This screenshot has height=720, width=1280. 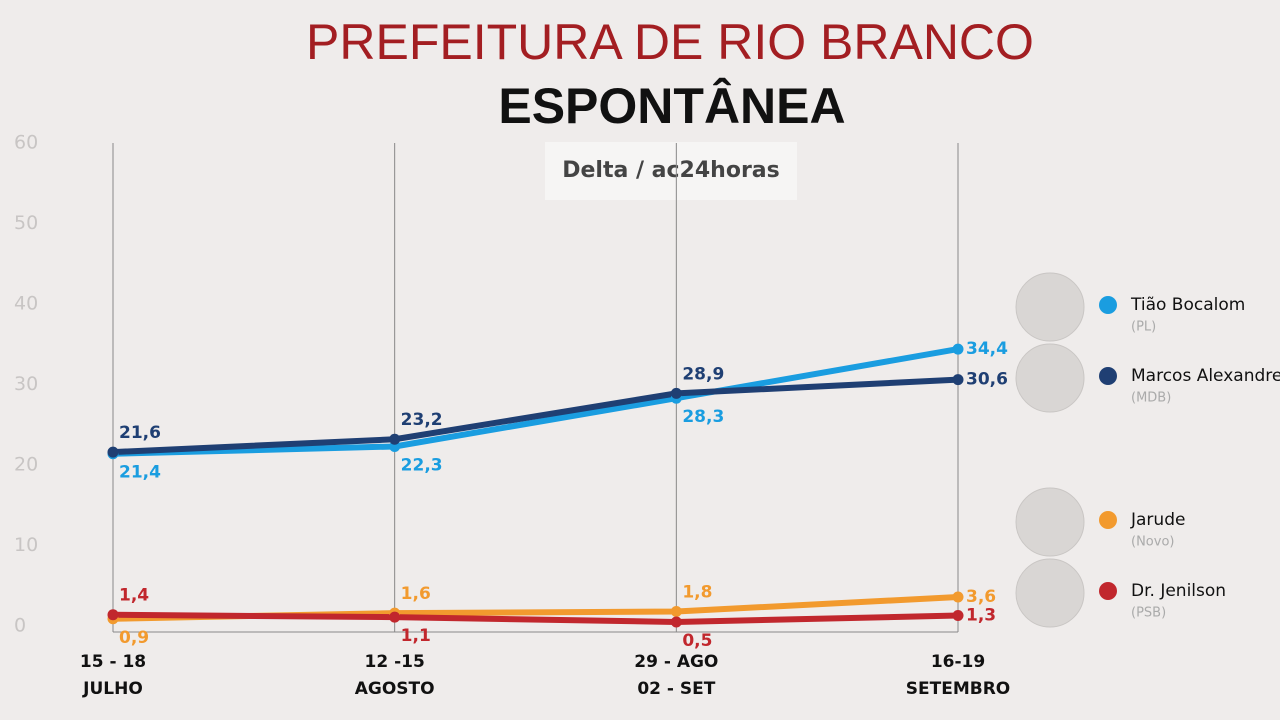 I want to click on value-label: 28,9, so click(x=703, y=374).